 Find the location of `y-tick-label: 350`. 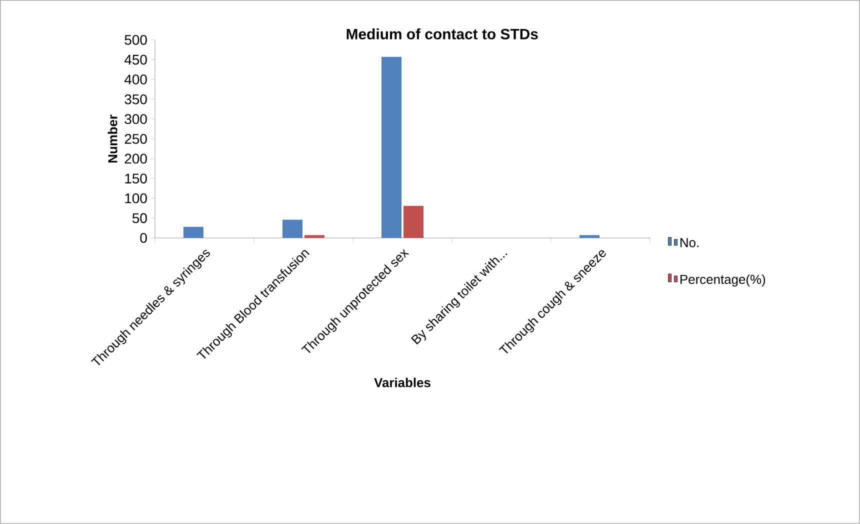

y-tick-label: 350 is located at coordinates (135, 99).